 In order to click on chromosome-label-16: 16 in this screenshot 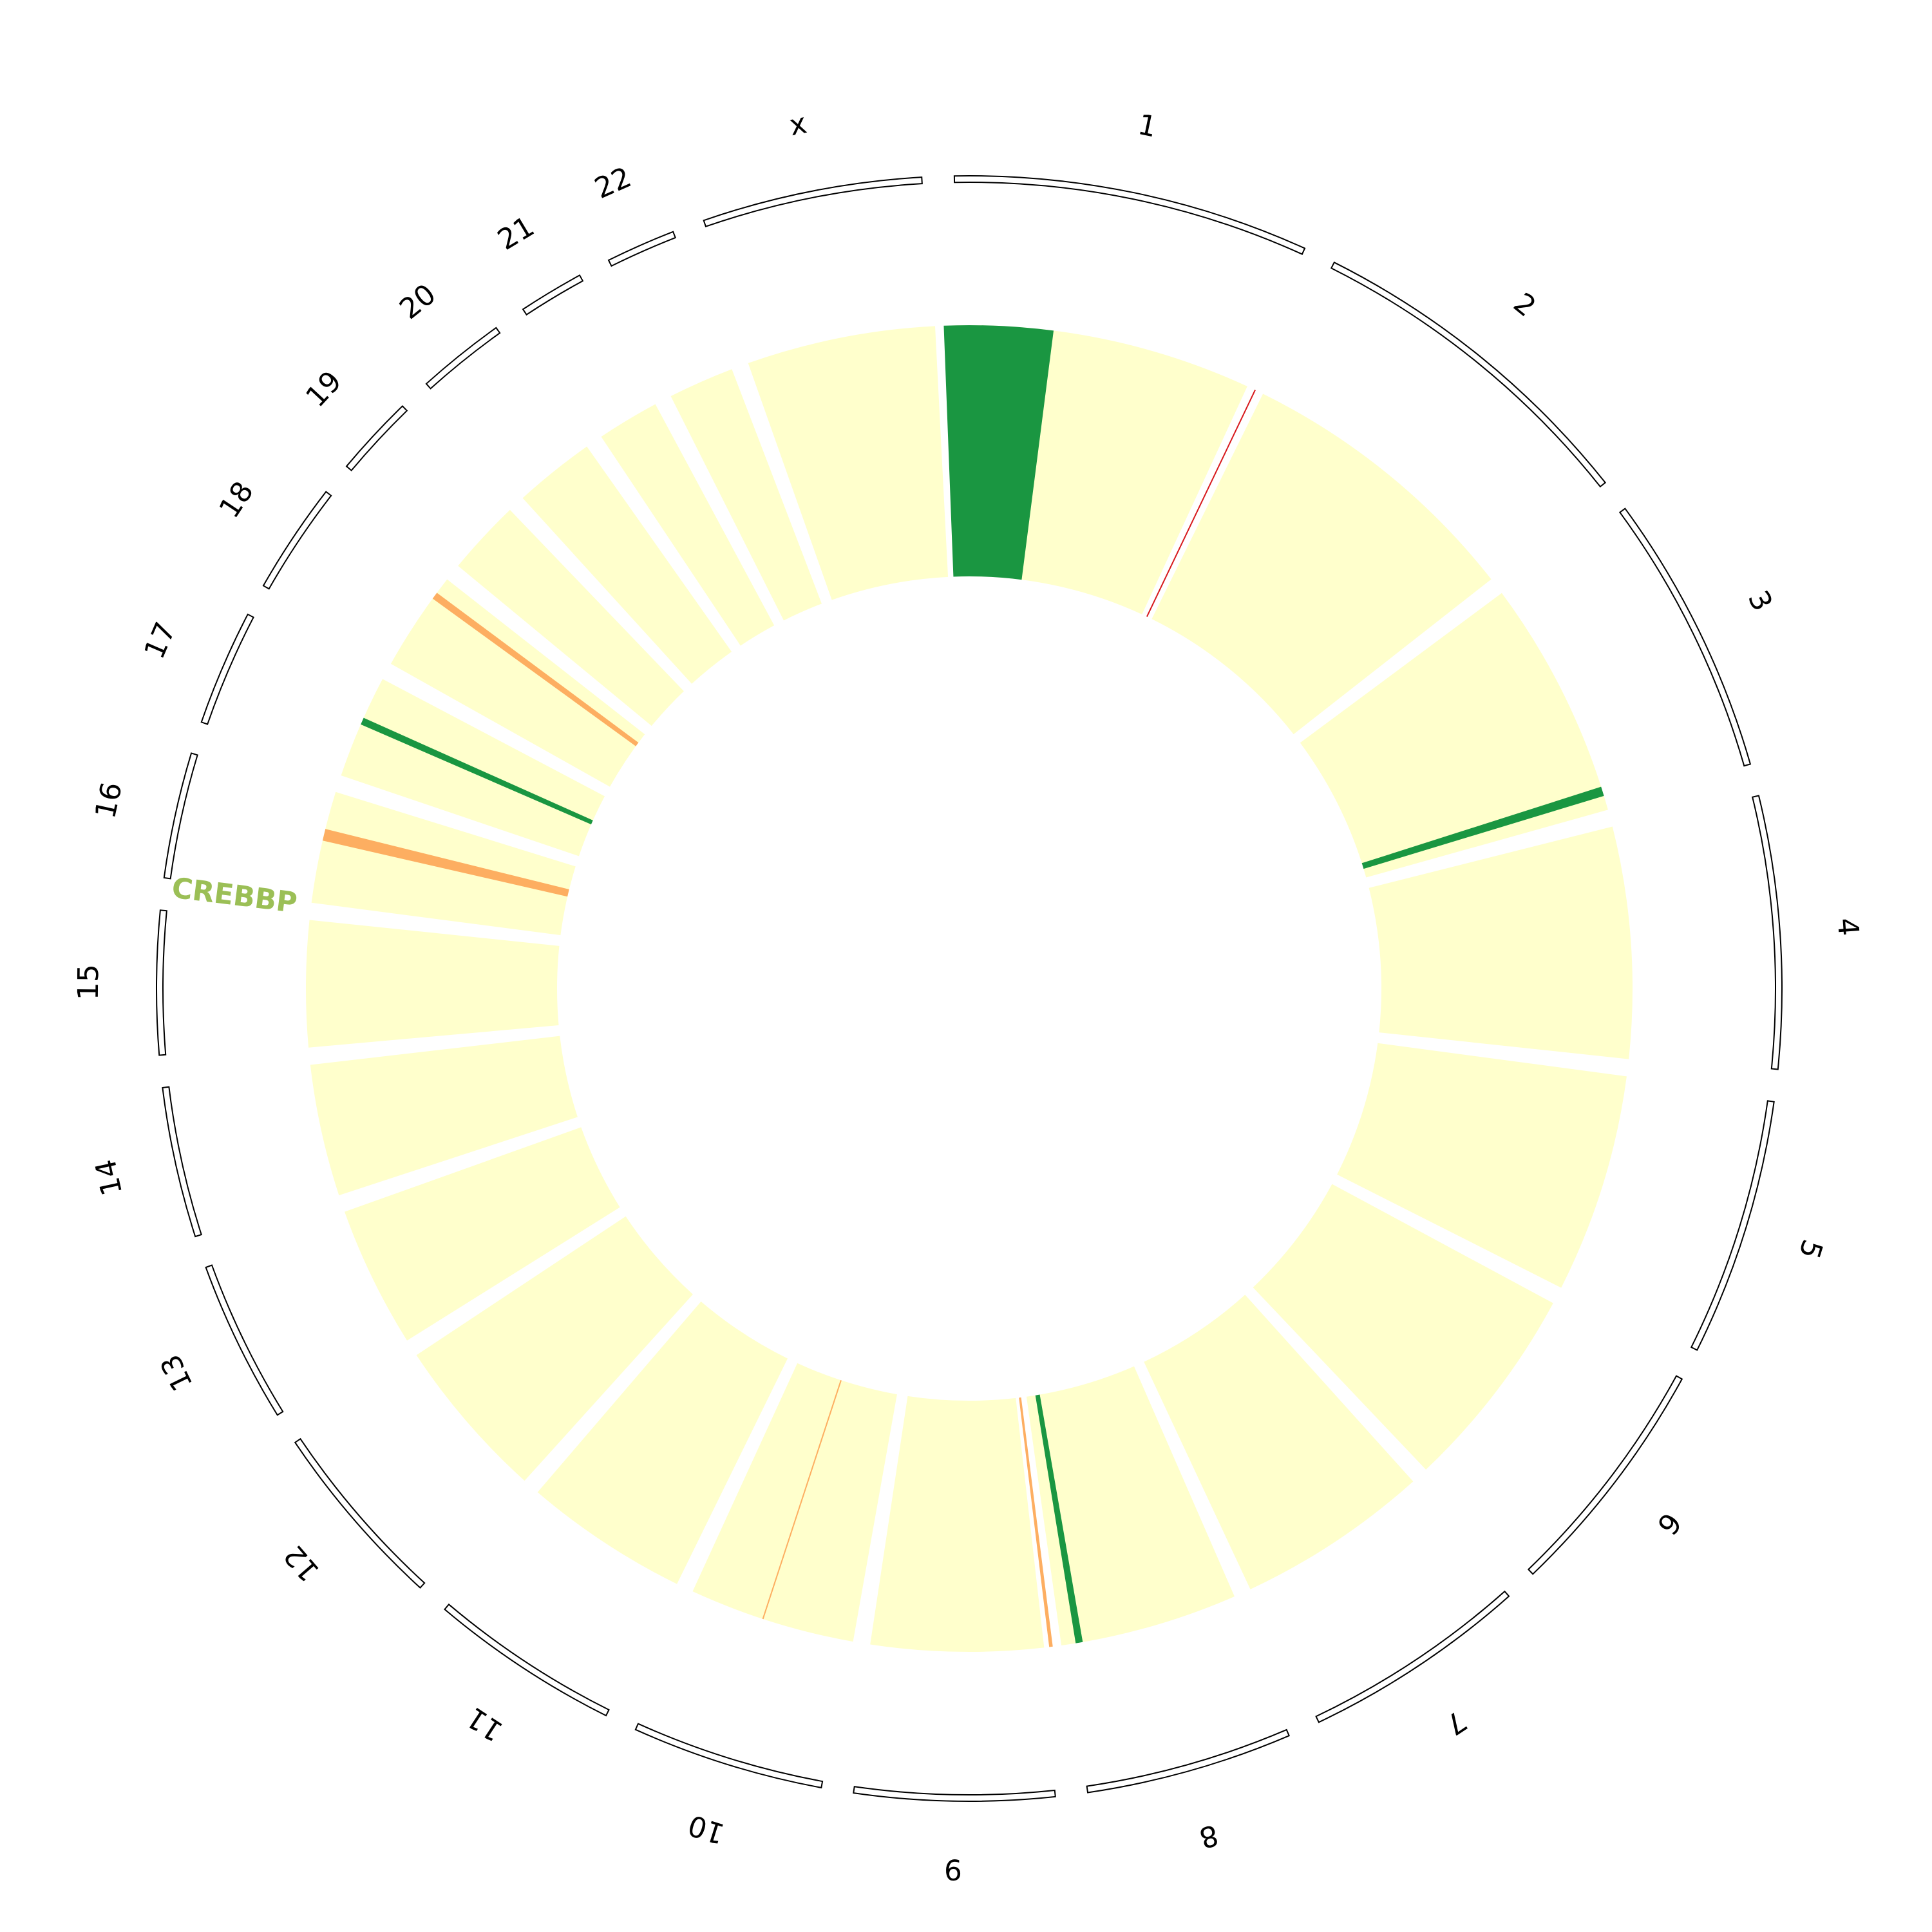, I will do `click(109, 801)`.